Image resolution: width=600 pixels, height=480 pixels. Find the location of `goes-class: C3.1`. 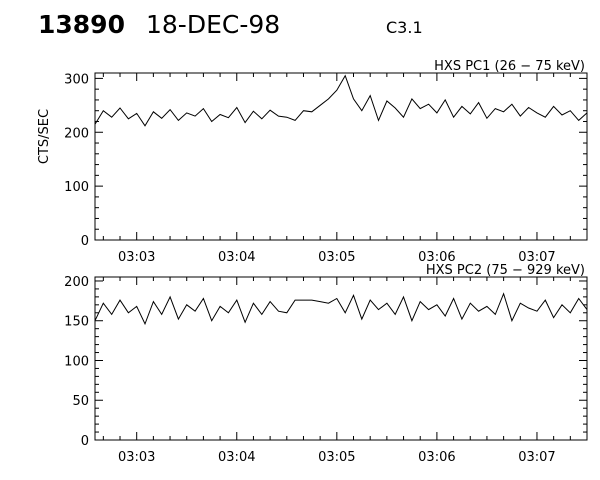

goes-class: C3.1 is located at coordinates (404, 27).